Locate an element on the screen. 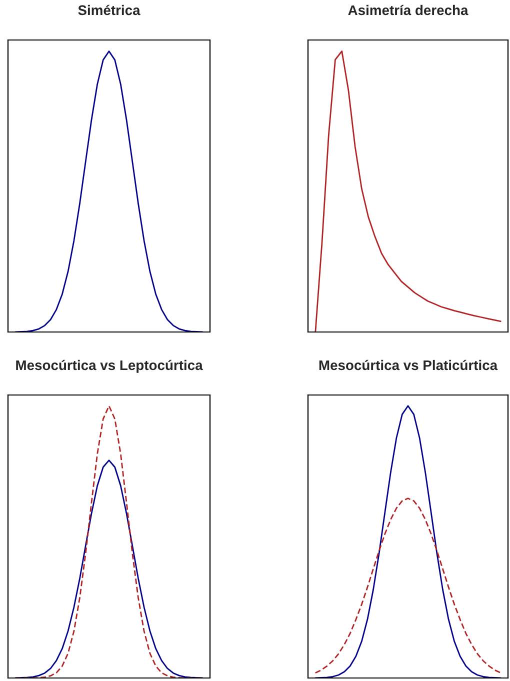 This screenshot has width=510, height=681. chart-title: Simétrica is located at coordinates (109, 10).